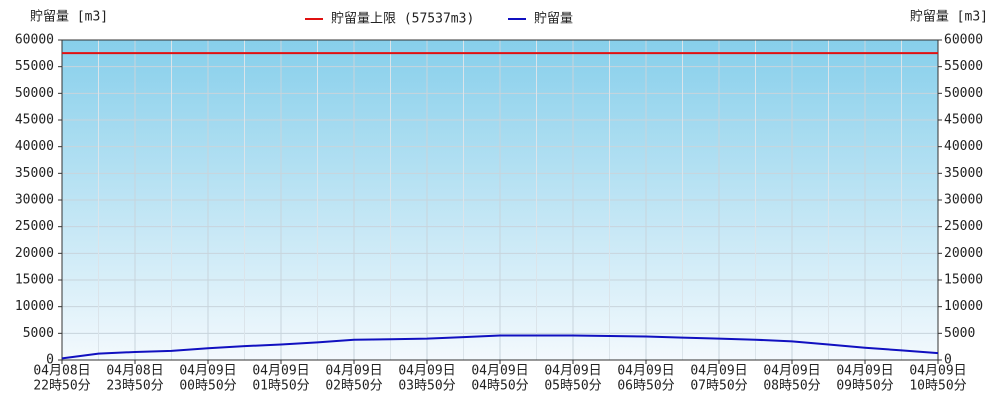  What do you see at coordinates (38, 333) in the screenshot?
I see `y-tick-label: 5000` at bounding box center [38, 333].